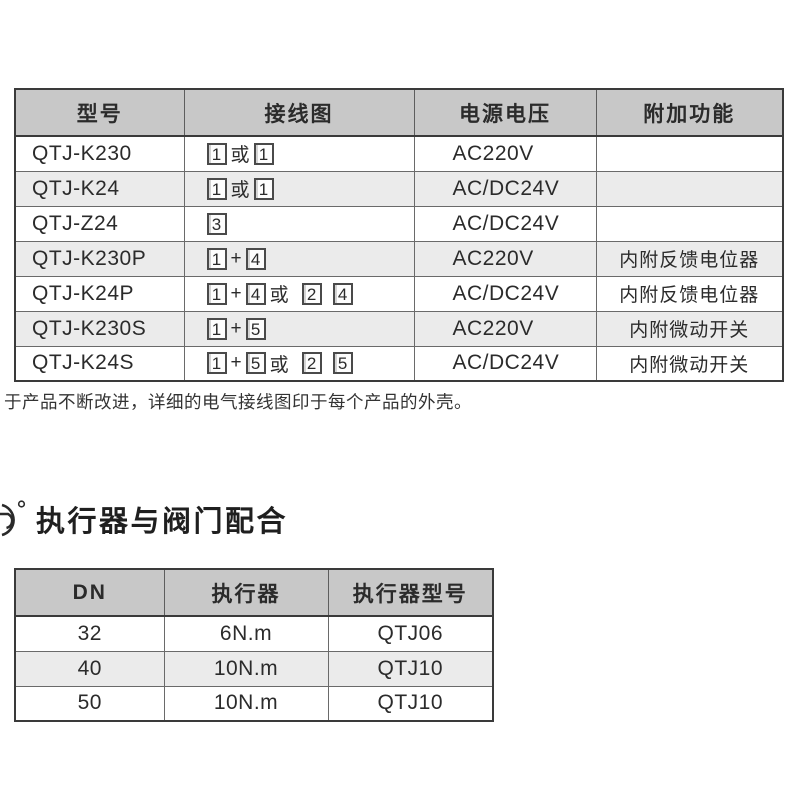  What do you see at coordinates (99, 293) in the screenshot?
I see `model-cell: QTJ-K24P` at bounding box center [99, 293].